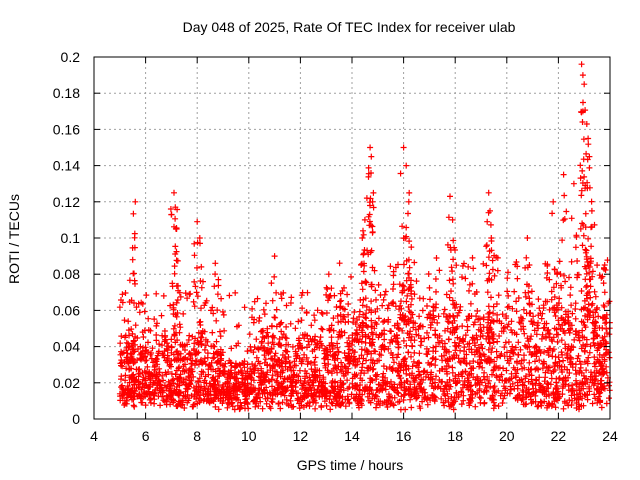 The image size is (640, 480). What do you see at coordinates (76, 419) in the screenshot?
I see `y-tick-label: 0` at bounding box center [76, 419].